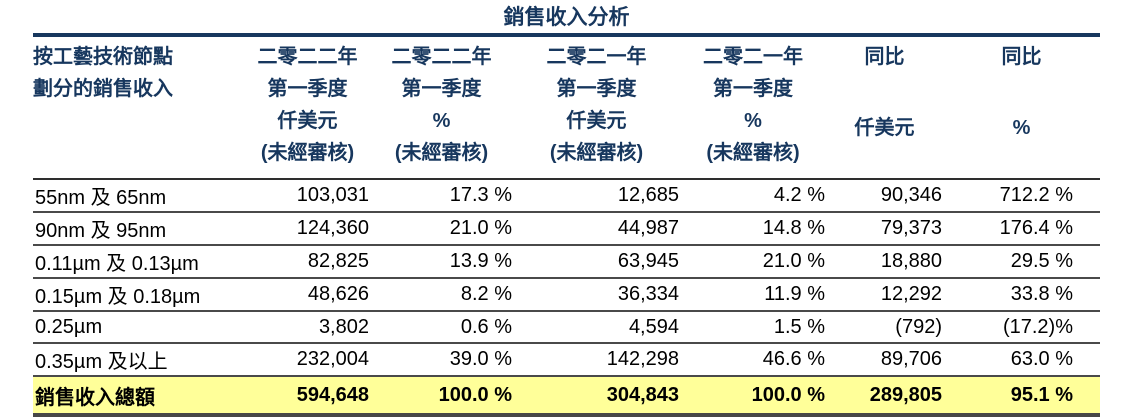 The image size is (1127, 417). What do you see at coordinates (1021, 360) in the screenshot?
I see `cell-value: 63.0 %` at bounding box center [1021, 360].